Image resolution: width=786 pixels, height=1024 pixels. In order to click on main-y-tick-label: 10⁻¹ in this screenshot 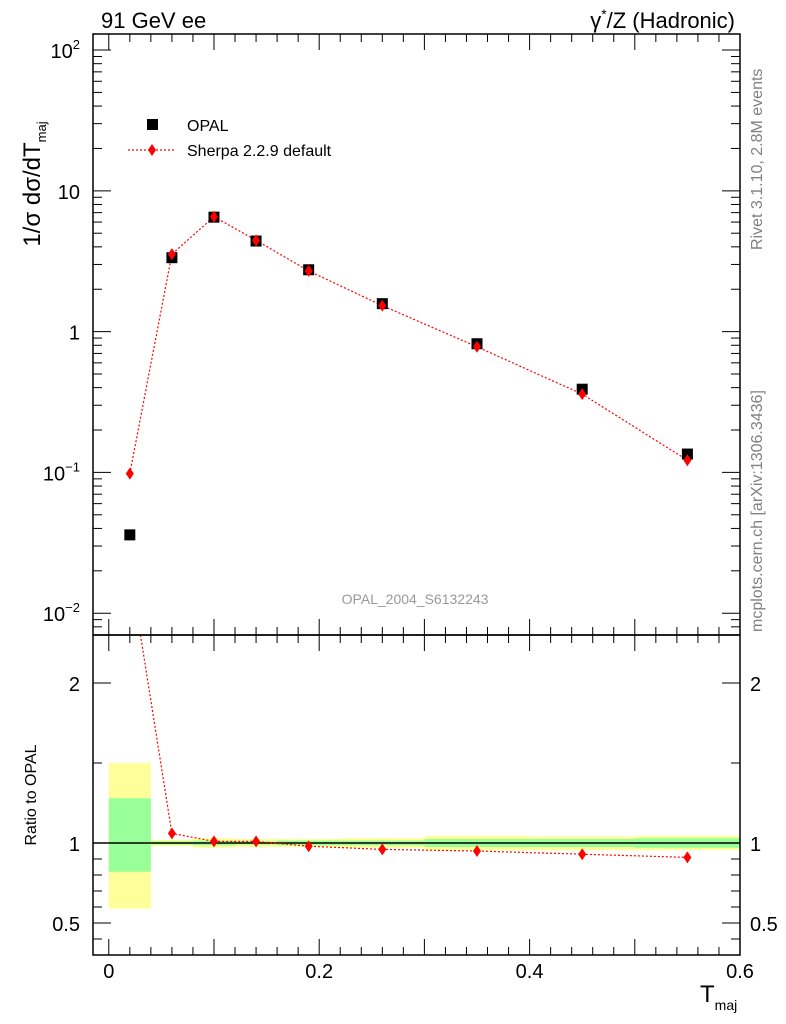, I will do `click(61, 472)`.